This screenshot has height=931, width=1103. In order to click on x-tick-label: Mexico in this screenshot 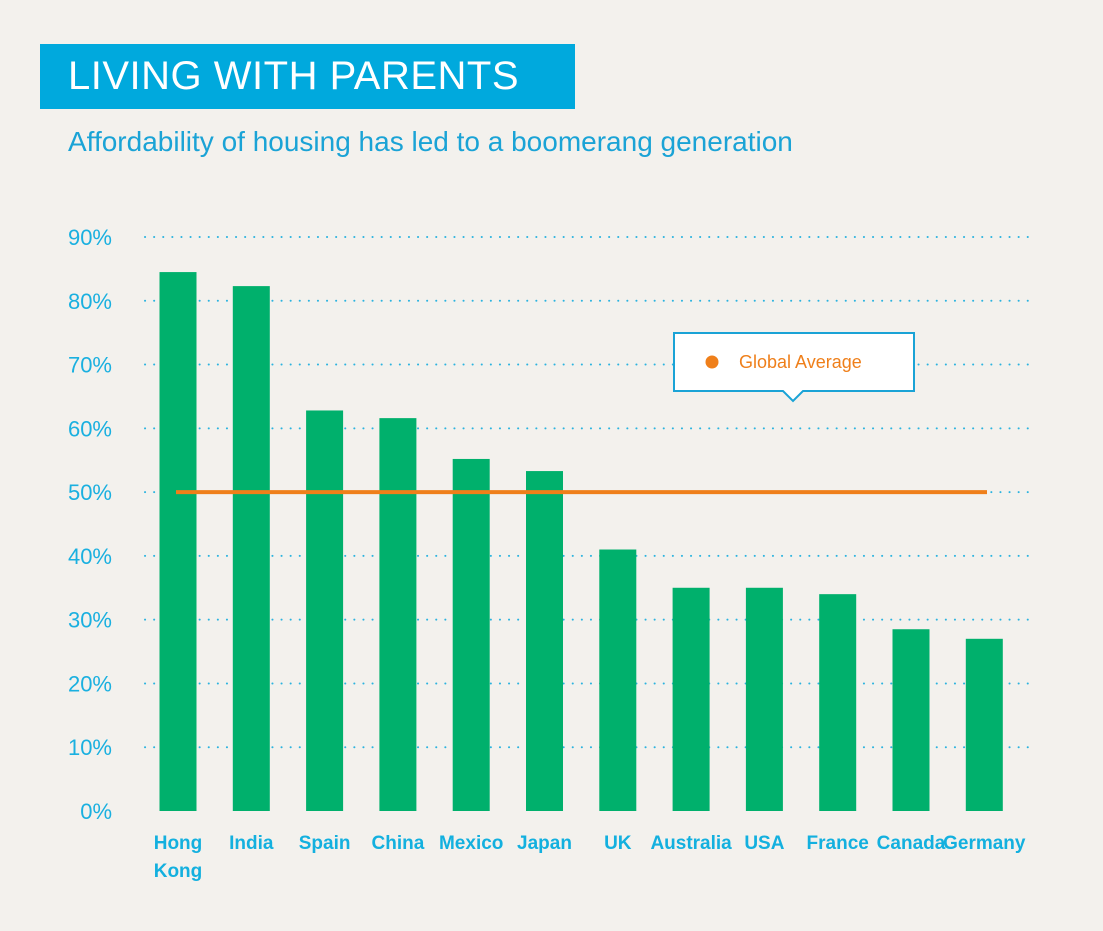, I will do `click(471, 843)`.